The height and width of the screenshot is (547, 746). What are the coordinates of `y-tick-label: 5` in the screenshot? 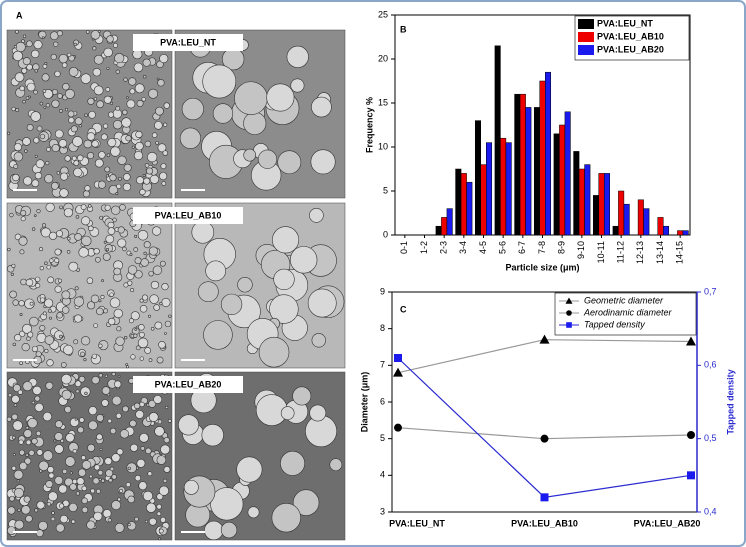 It's located at (385, 190).